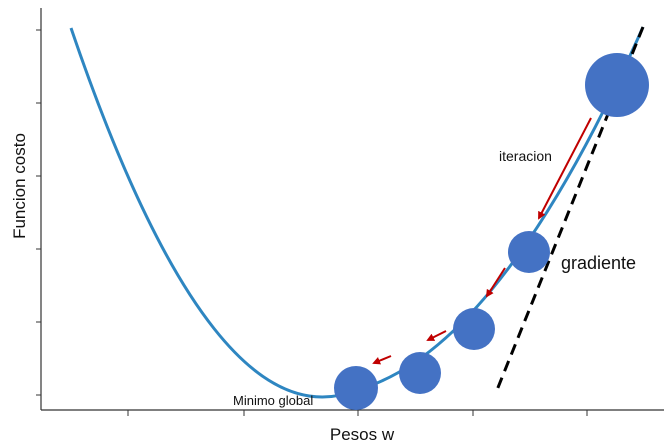  I want to click on x-ticks, so click(357, 413).